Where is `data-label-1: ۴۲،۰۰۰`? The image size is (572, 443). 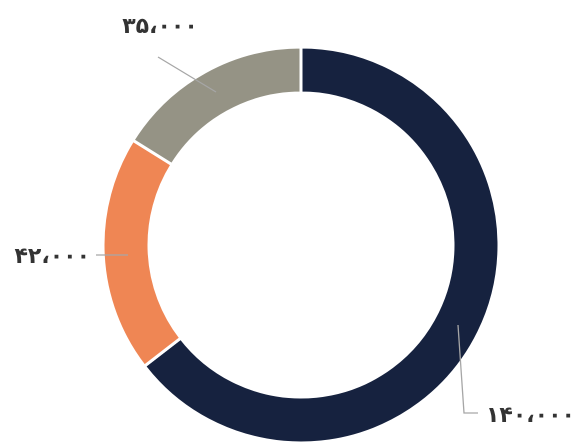
data-label-1: ۴۲،۰۰۰ is located at coordinates (53, 256).